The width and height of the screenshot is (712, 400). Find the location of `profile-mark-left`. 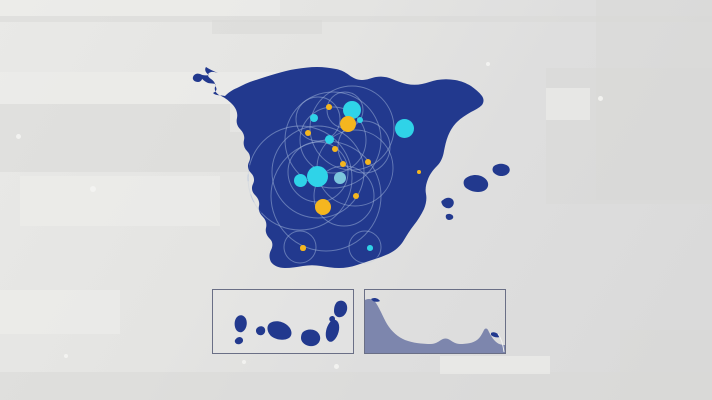

profile-mark-left is located at coordinates (375, 299).